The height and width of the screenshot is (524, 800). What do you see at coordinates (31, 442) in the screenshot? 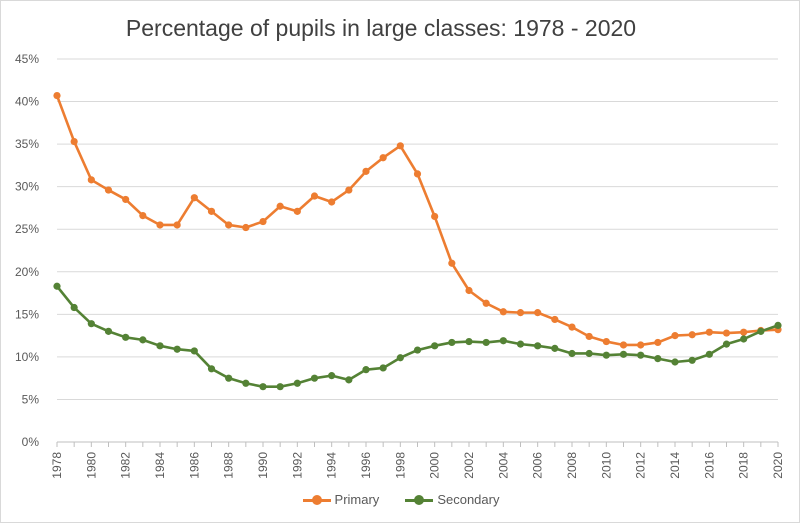
I see `y-tick-label: 0%` at bounding box center [31, 442].